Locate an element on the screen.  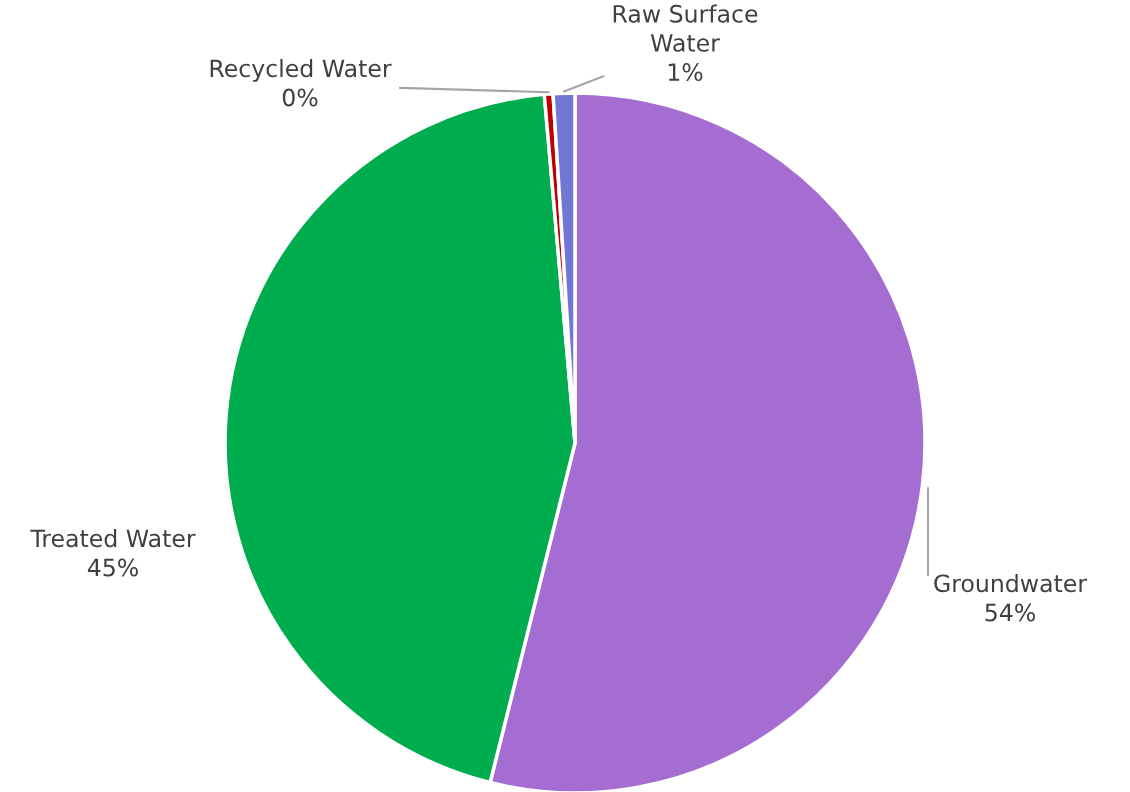
data-label: 45% is located at coordinates (112, 567).